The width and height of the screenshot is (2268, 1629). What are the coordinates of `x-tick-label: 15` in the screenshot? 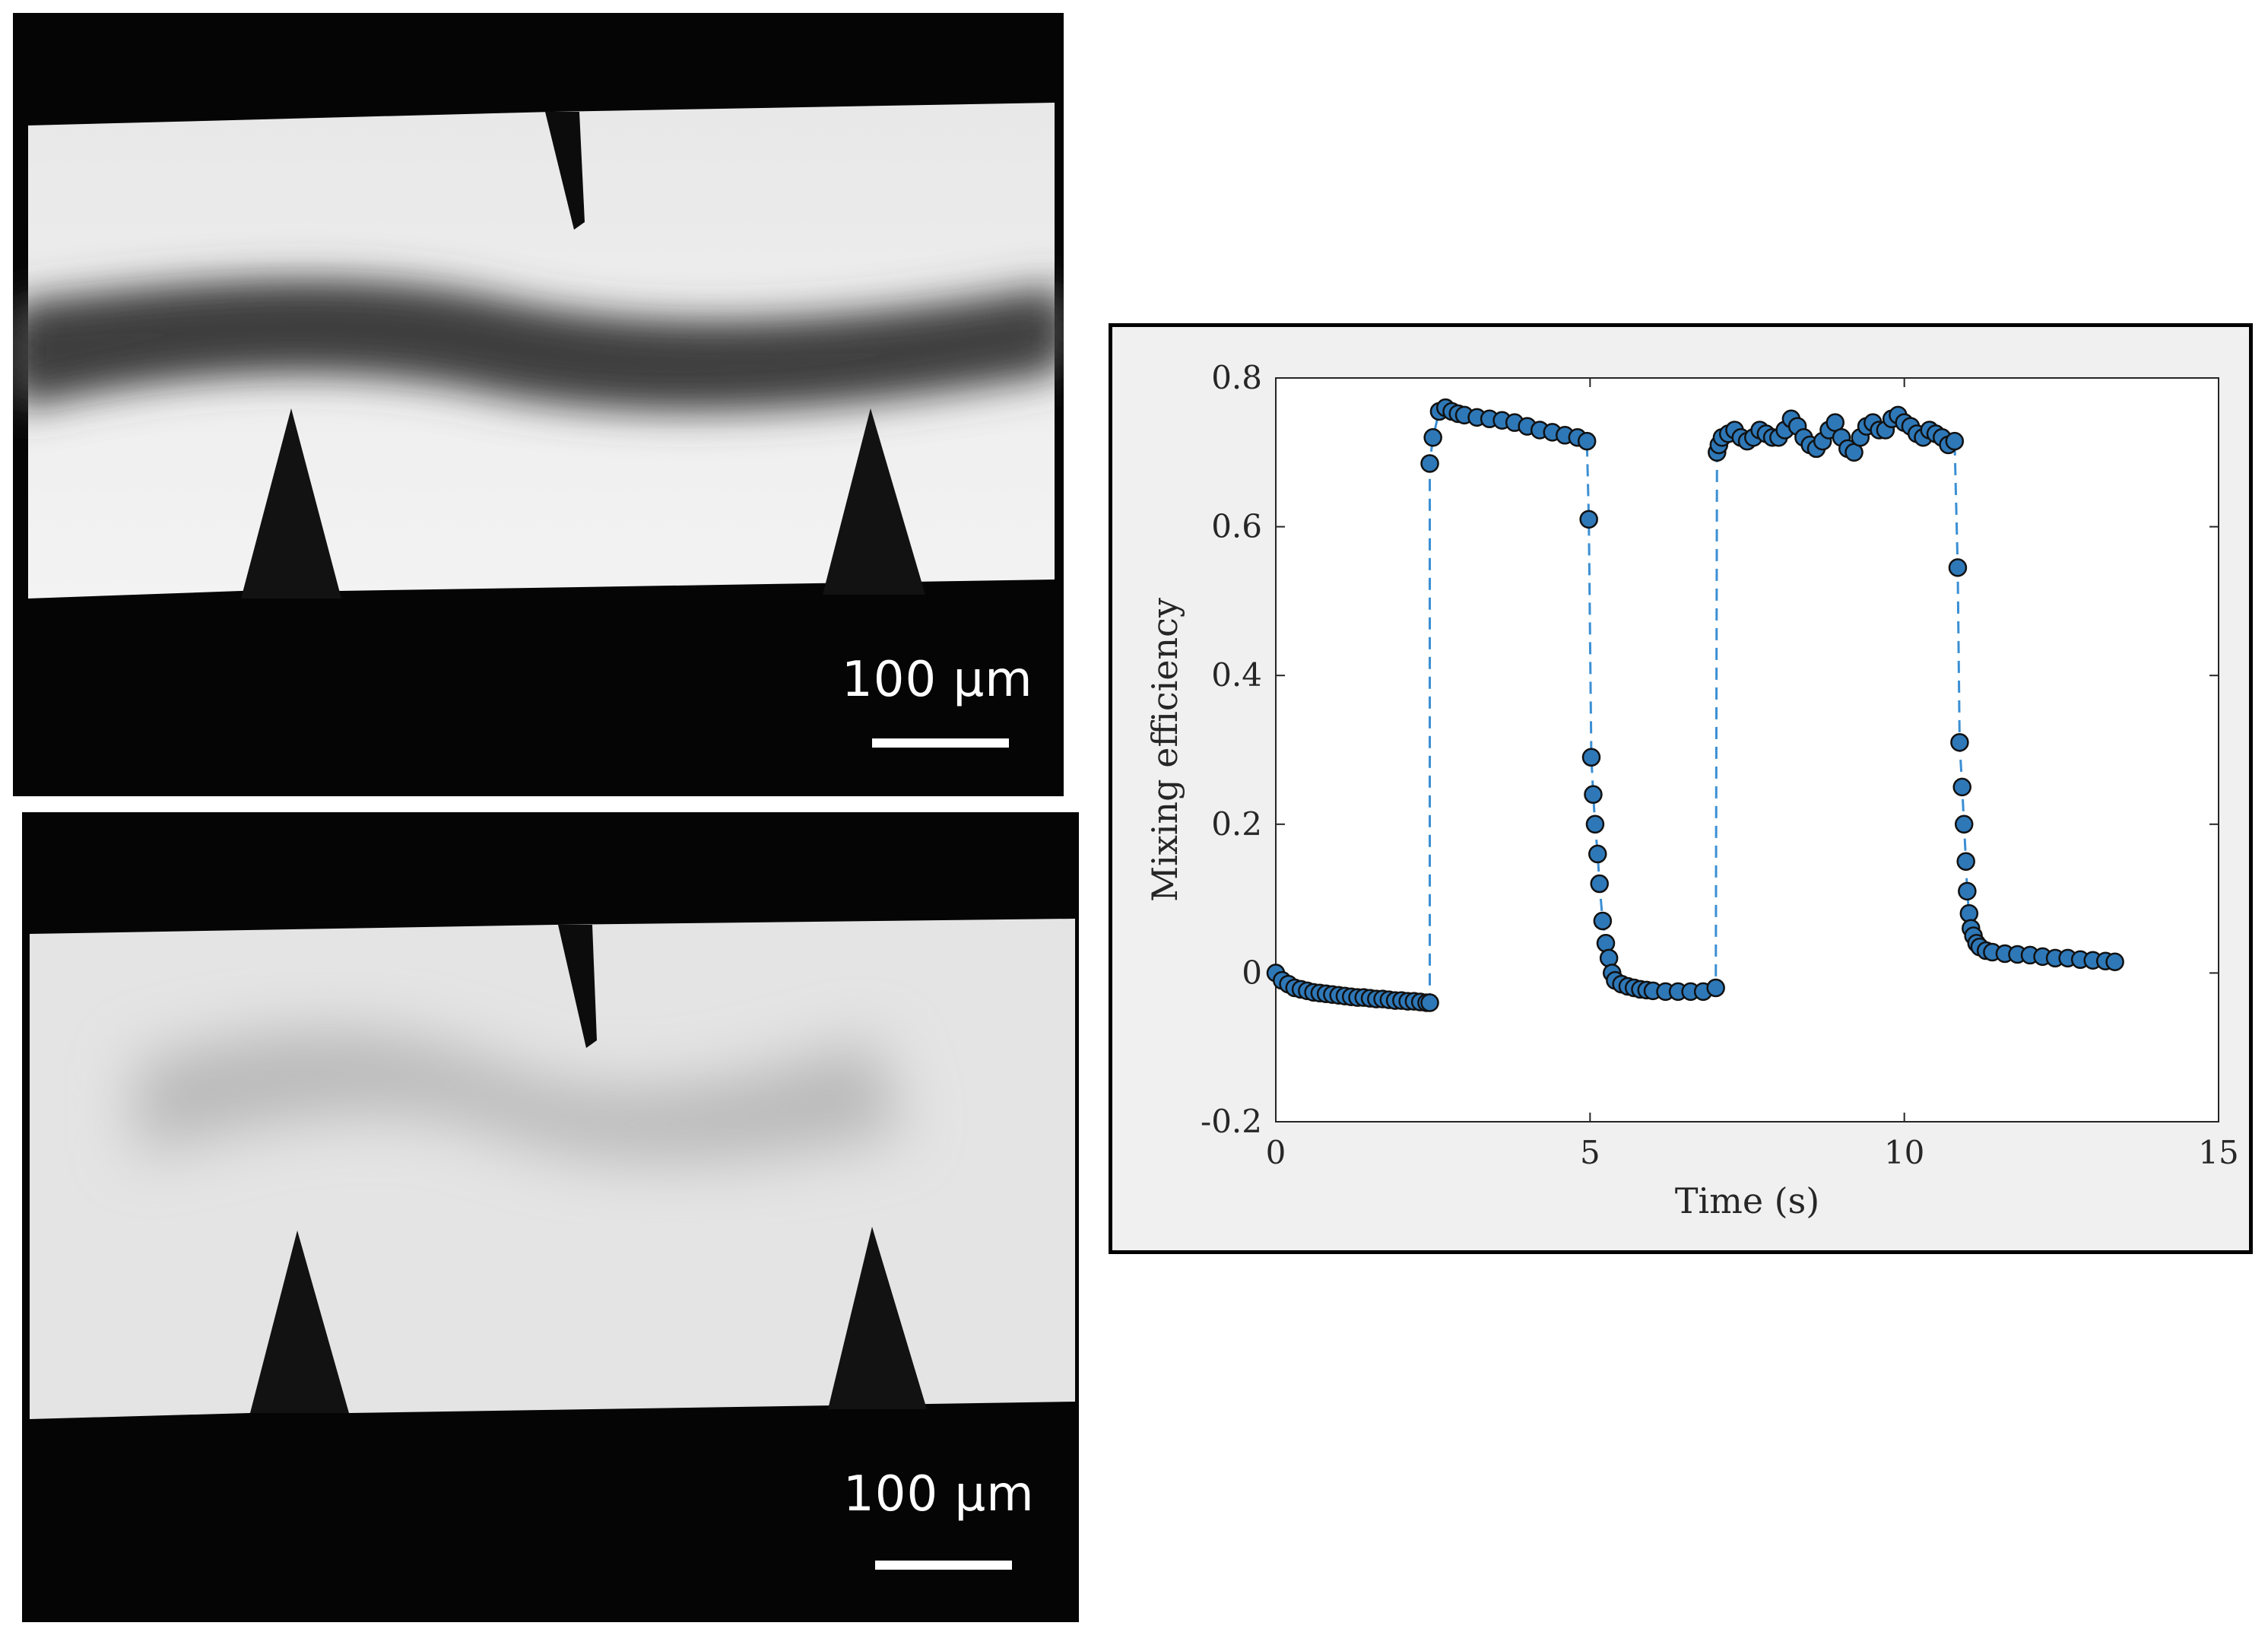 It's located at (2218, 1152).